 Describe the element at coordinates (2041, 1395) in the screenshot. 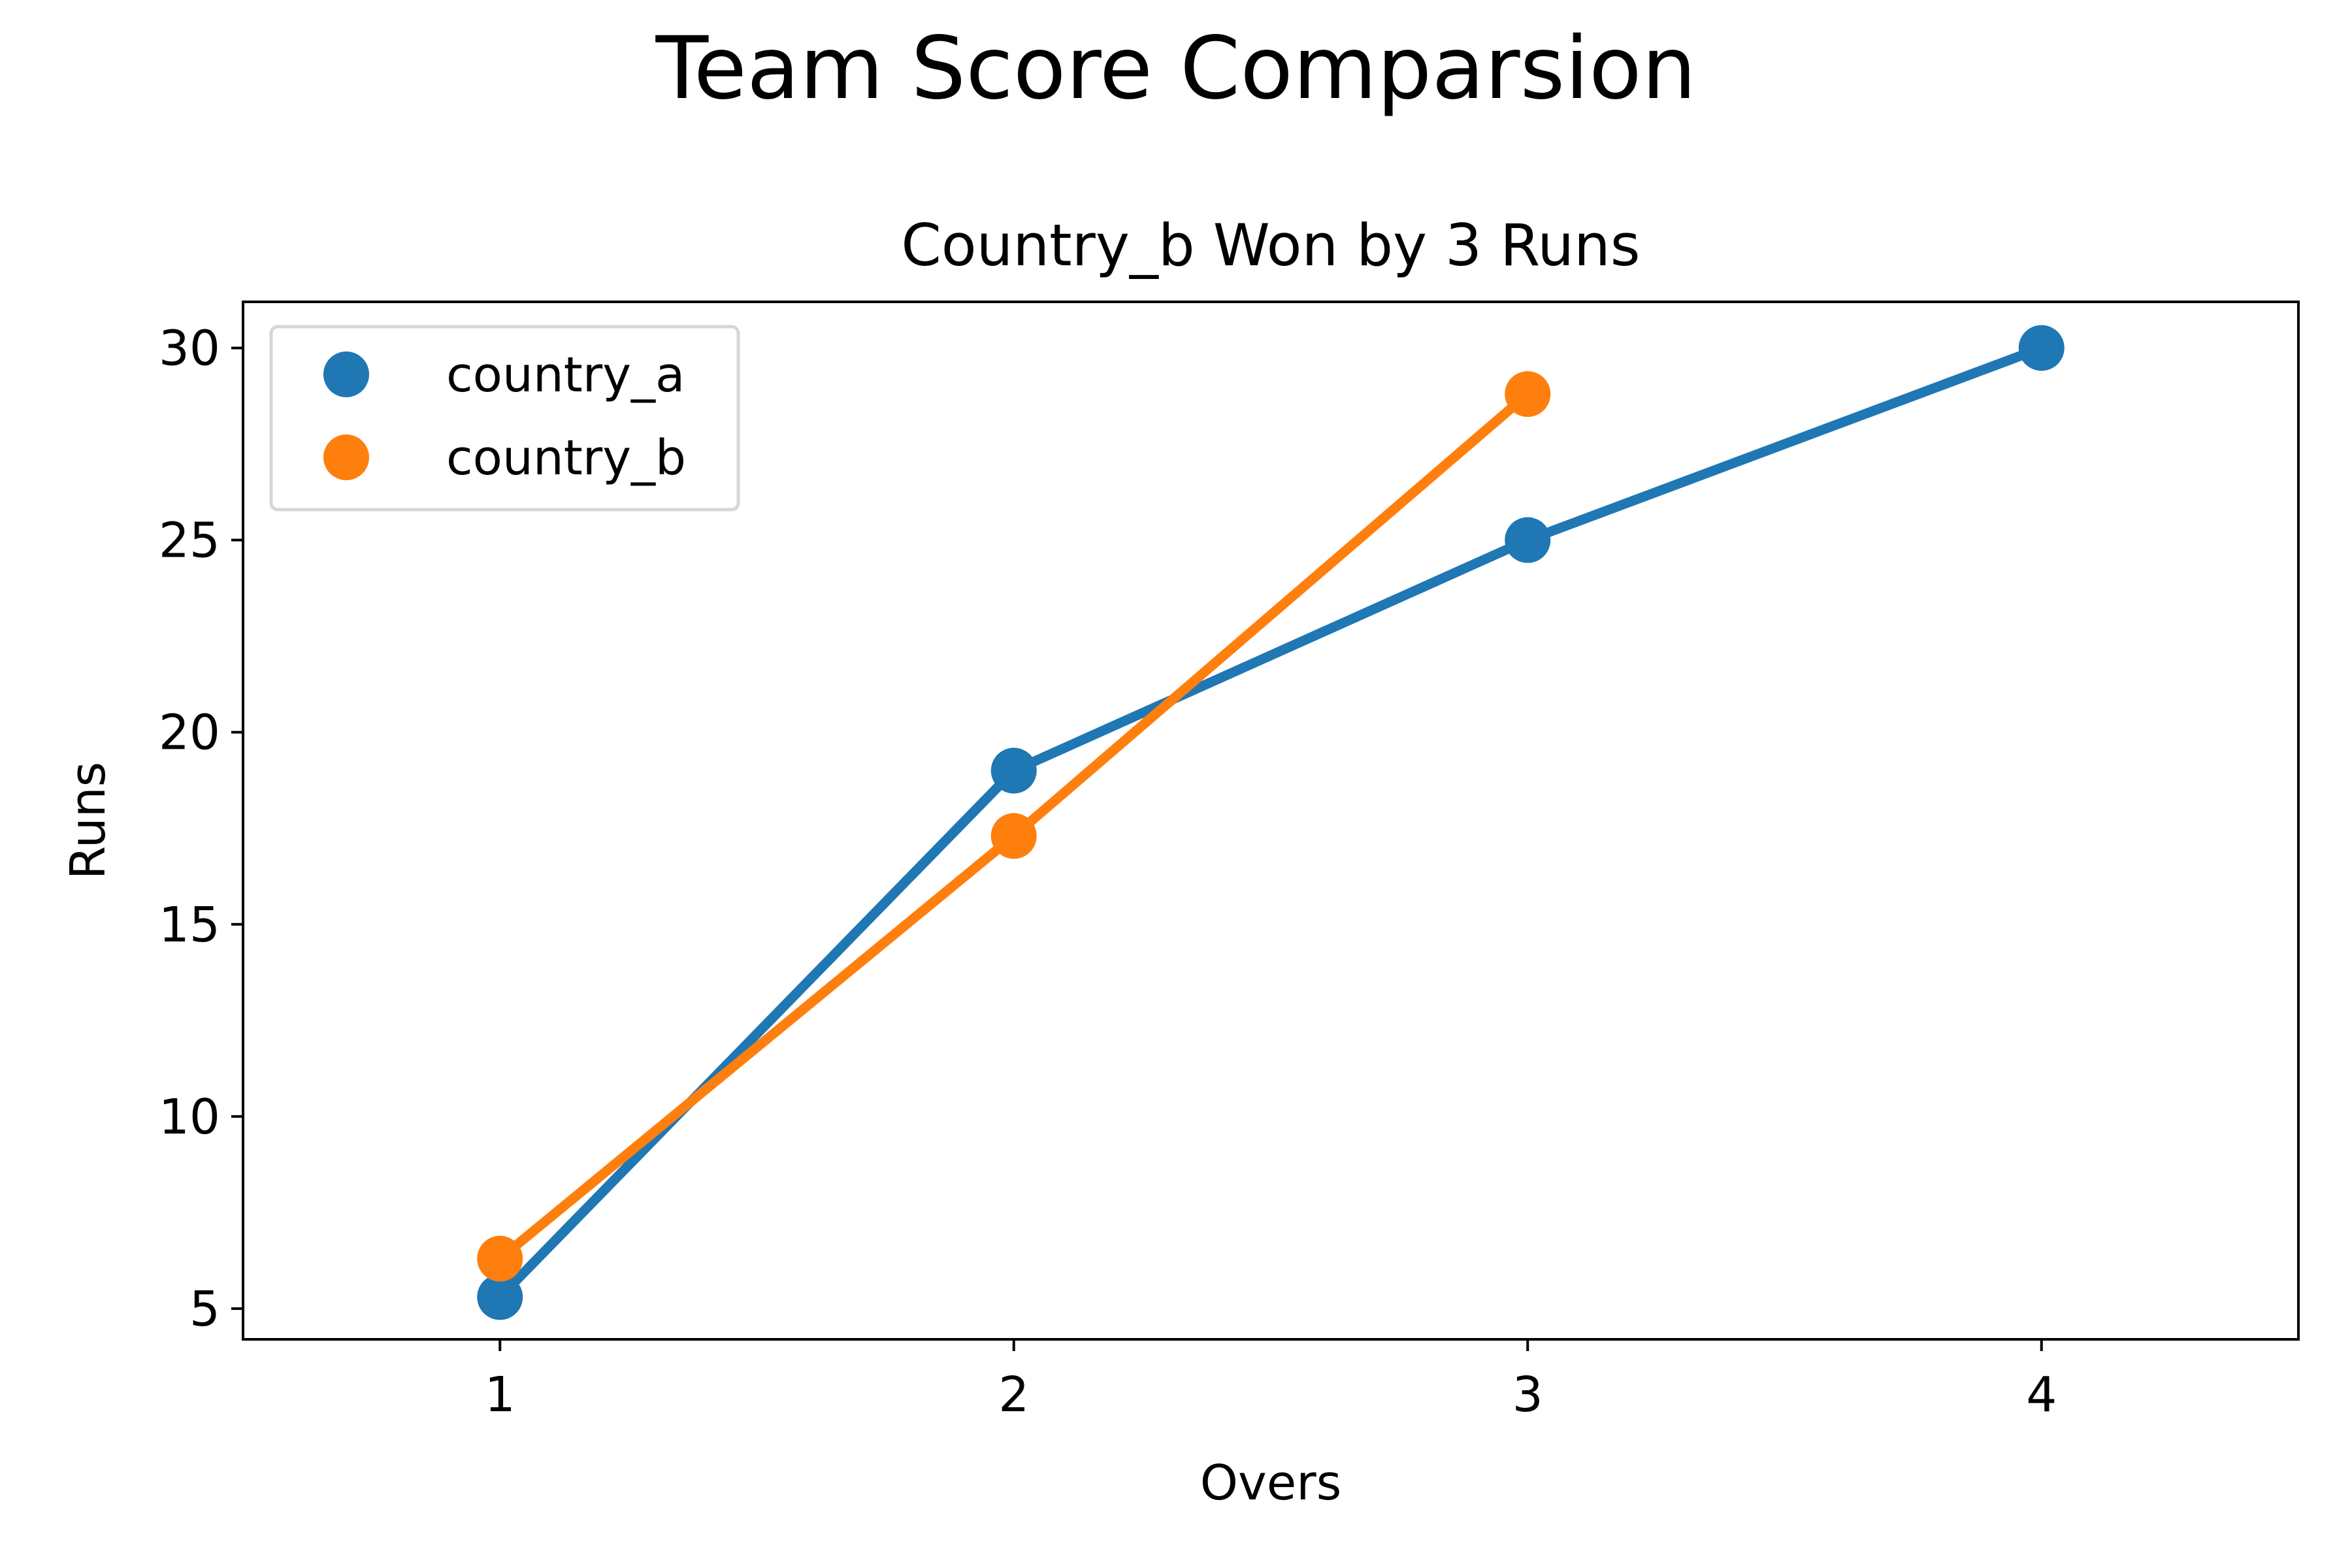

I see `x-tick-label: 4` at that location.